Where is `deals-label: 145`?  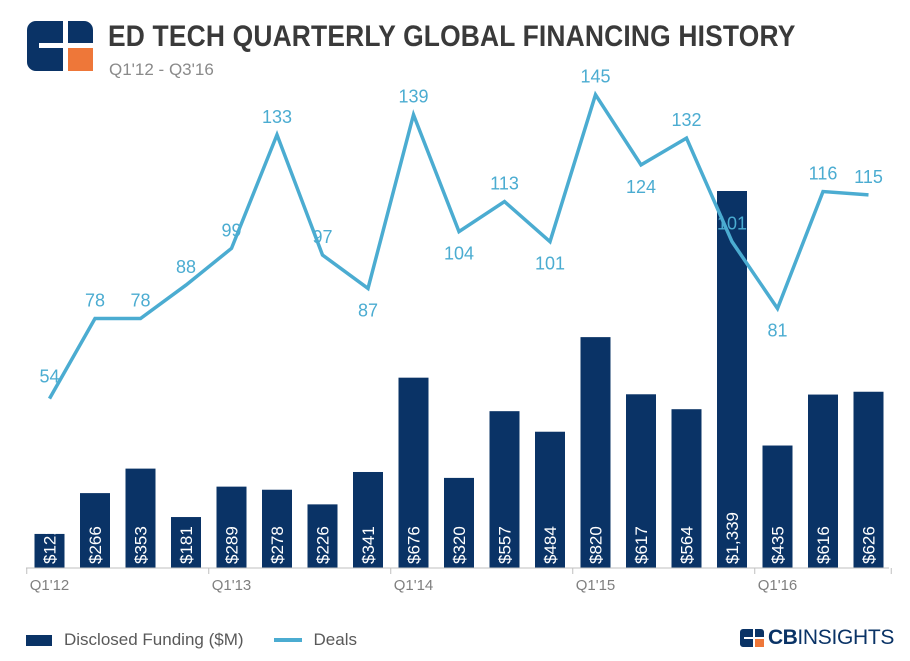 deals-label: 145 is located at coordinates (595, 77).